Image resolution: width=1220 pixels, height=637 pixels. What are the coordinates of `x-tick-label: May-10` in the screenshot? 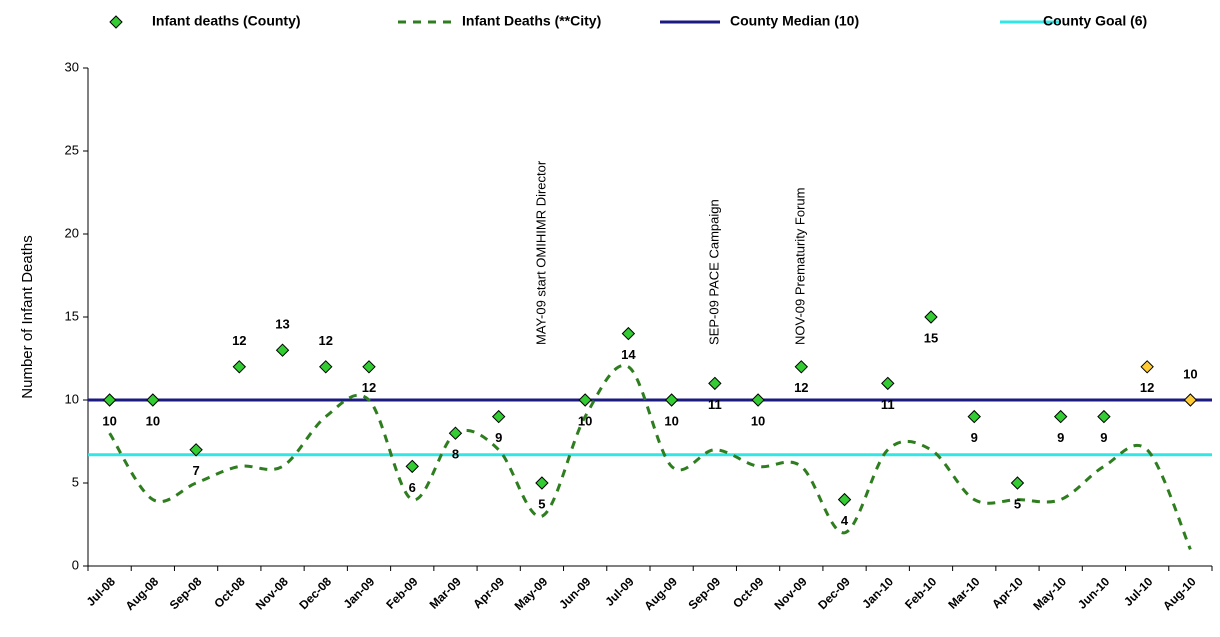 It's located at (1049, 593).